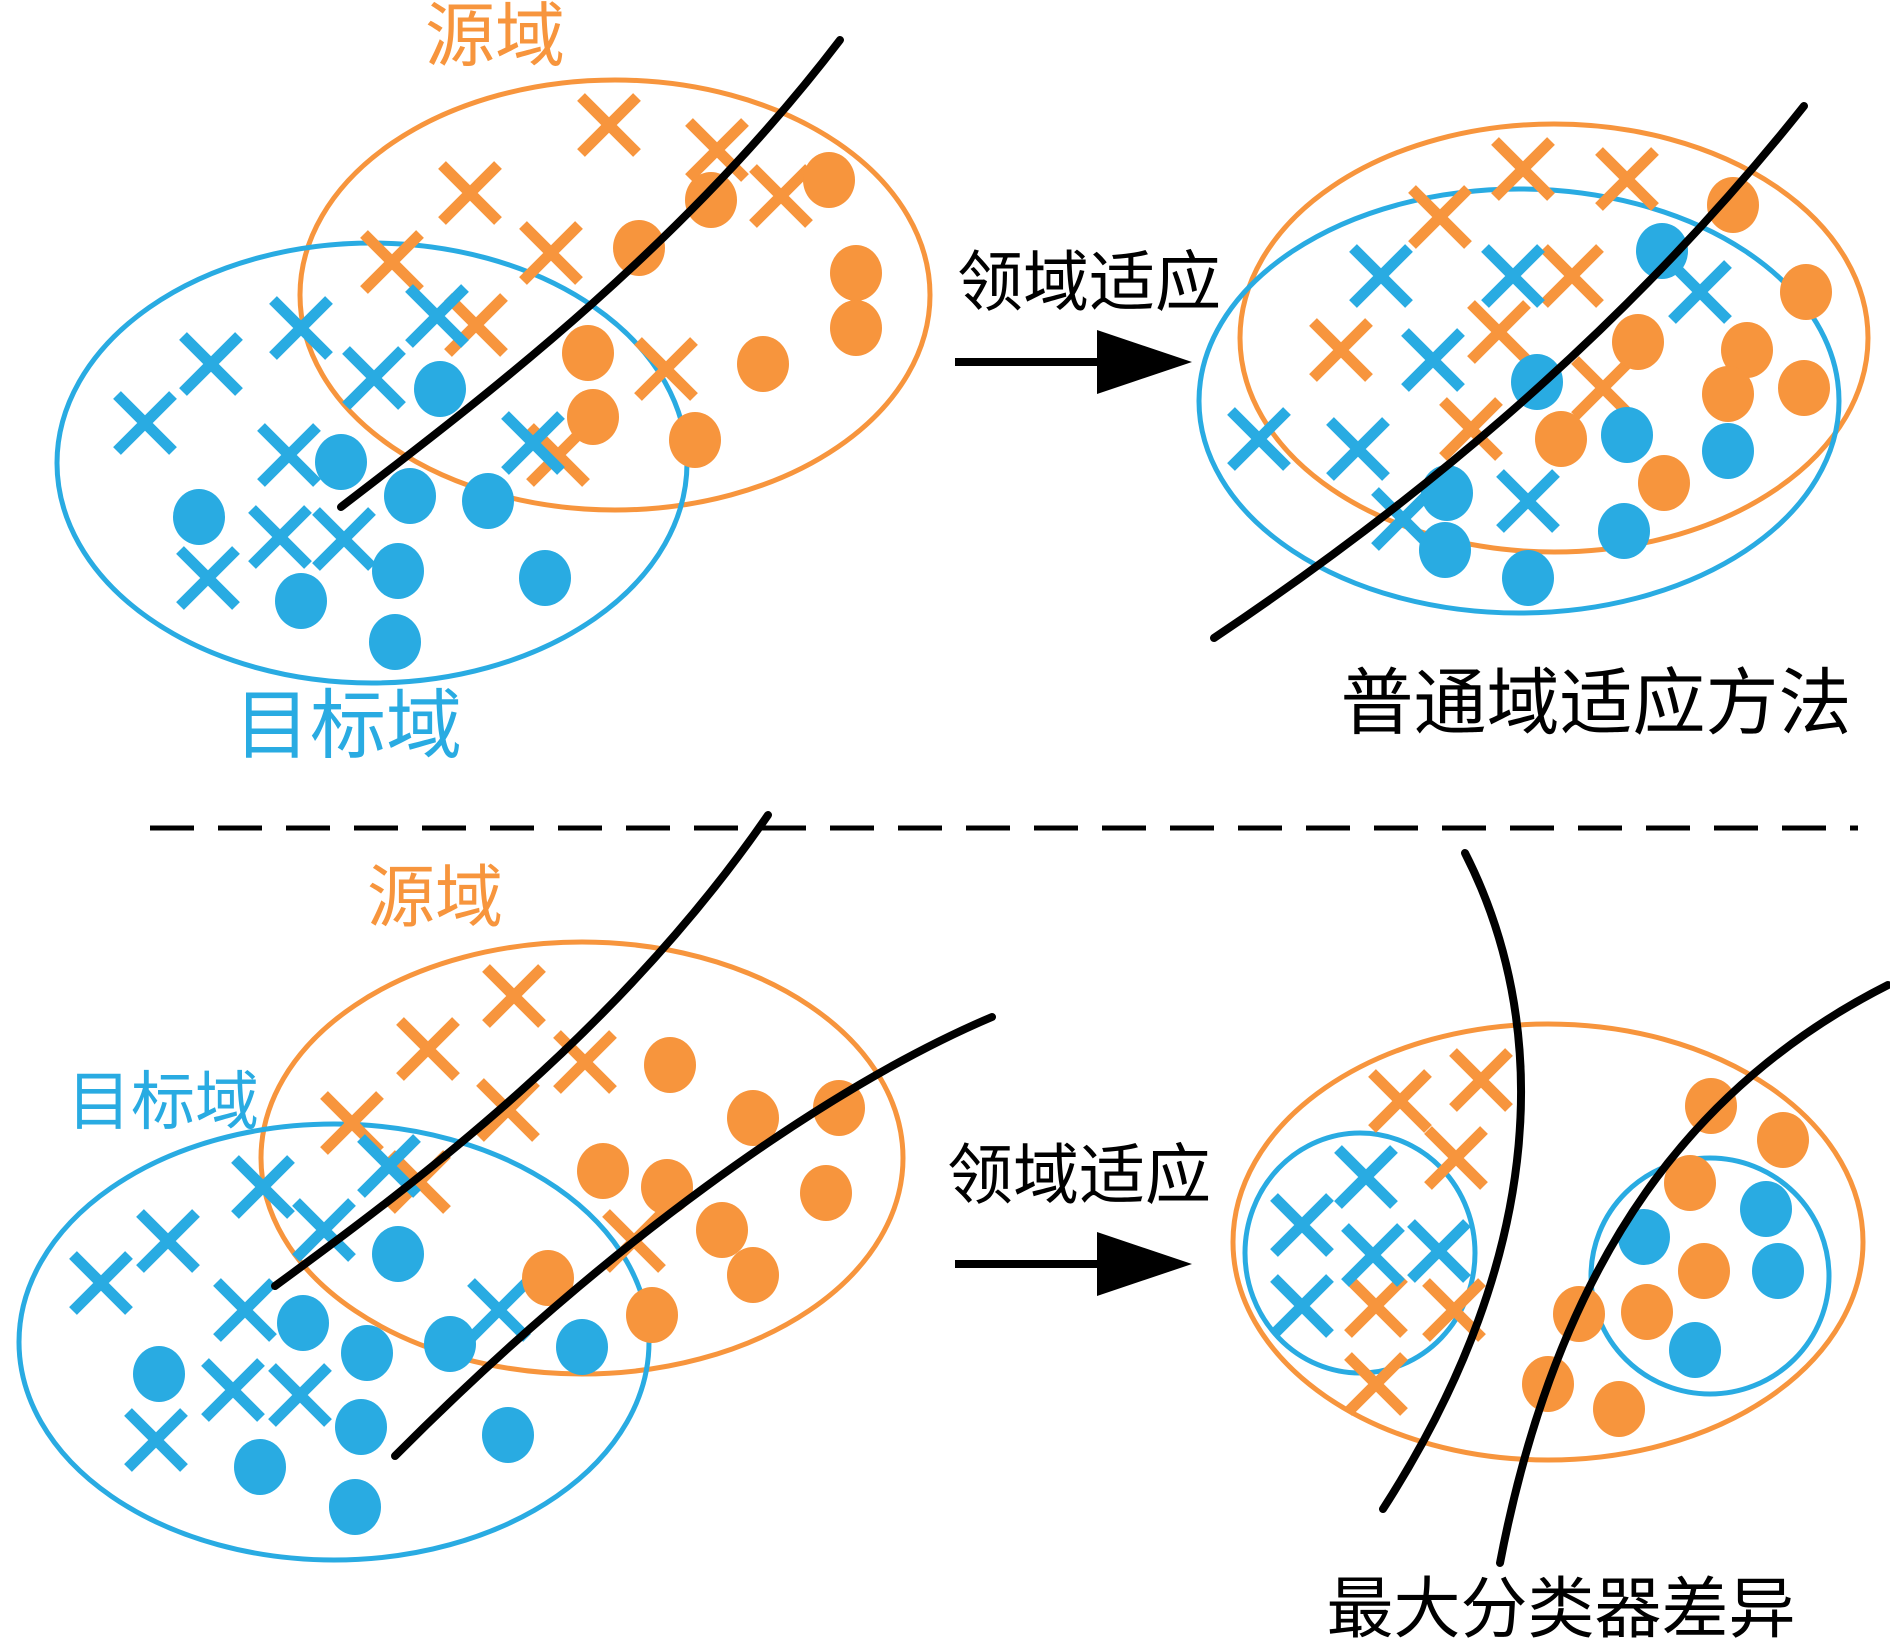 The width and height of the screenshot is (1890, 1639). I want to click on blue-domain-ellipse, so click(1519, 401).